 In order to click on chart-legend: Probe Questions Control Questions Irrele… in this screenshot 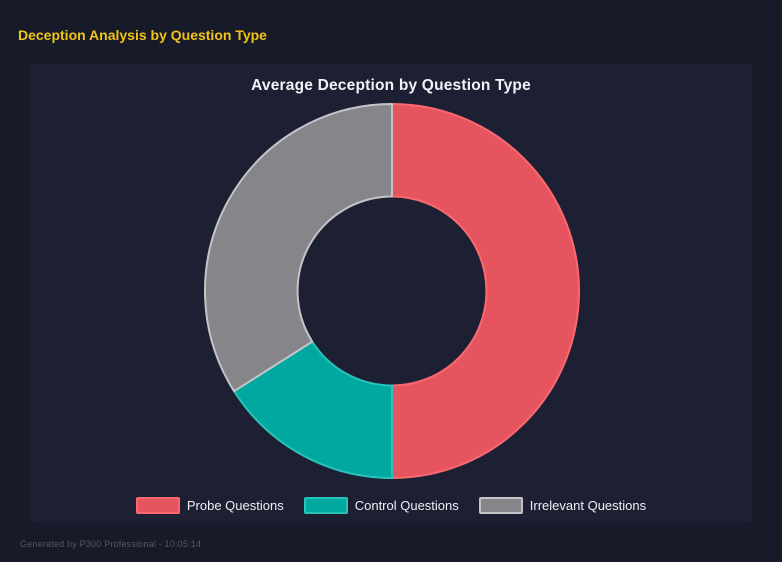, I will do `click(391, 505)`.